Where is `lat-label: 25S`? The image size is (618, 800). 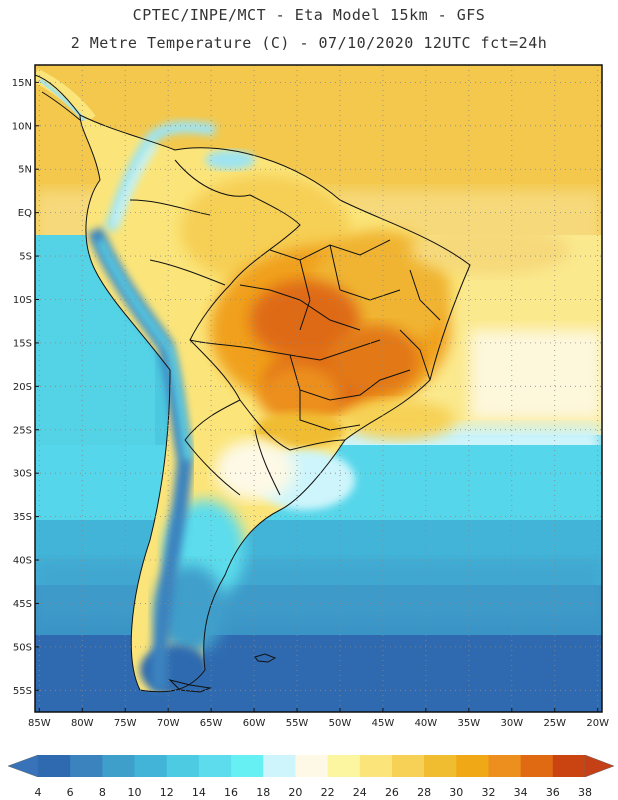
lat-label: 25S is located at coordinates (22, 430).